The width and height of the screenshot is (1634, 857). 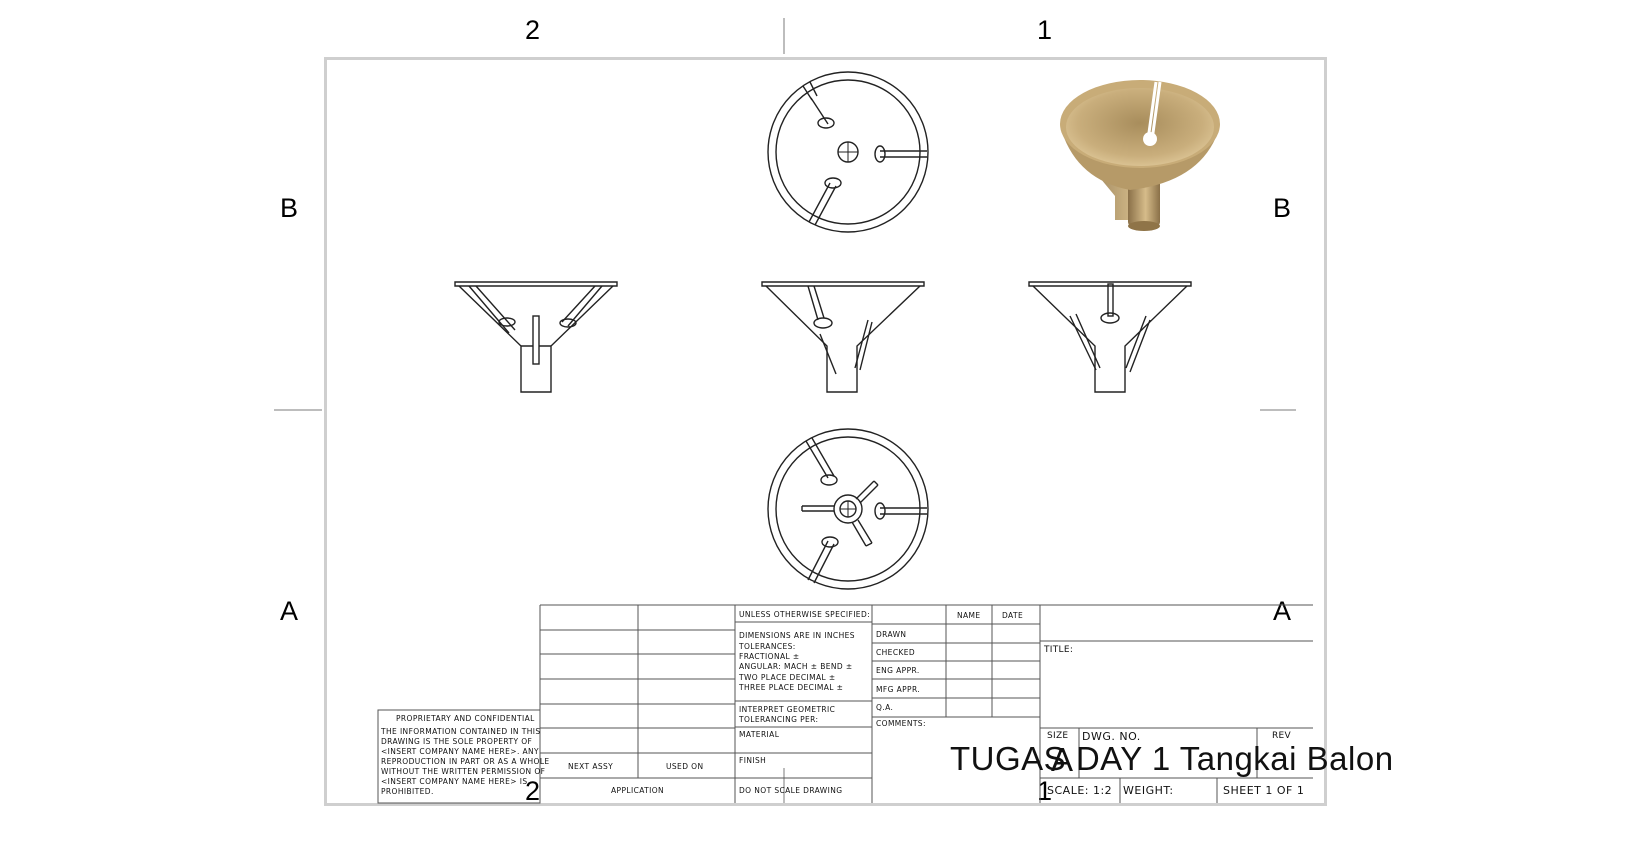 I want to click on front-view, so click(x=843, y=337).